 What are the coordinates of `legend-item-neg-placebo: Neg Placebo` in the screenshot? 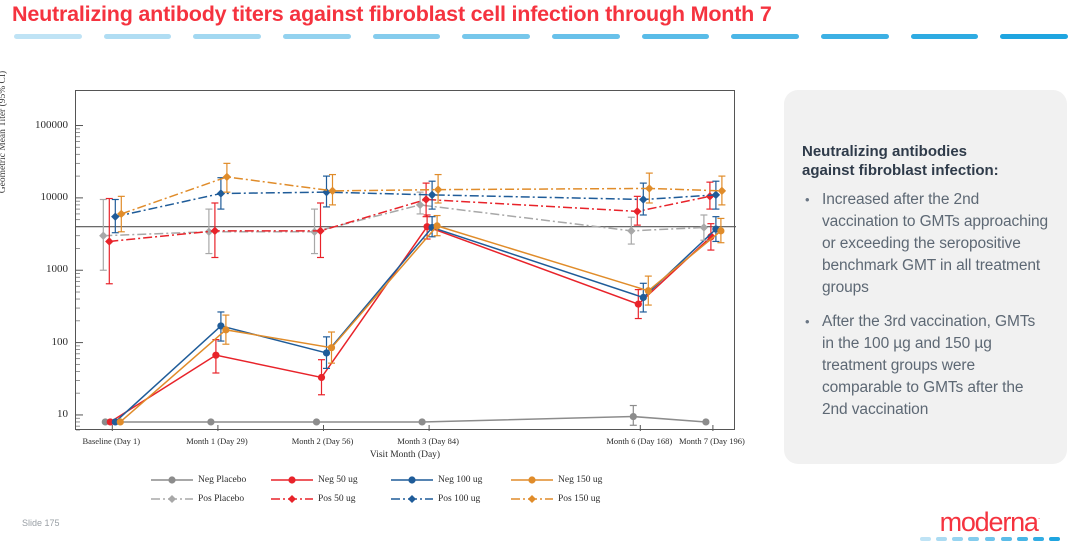 It's located at (210, 480).